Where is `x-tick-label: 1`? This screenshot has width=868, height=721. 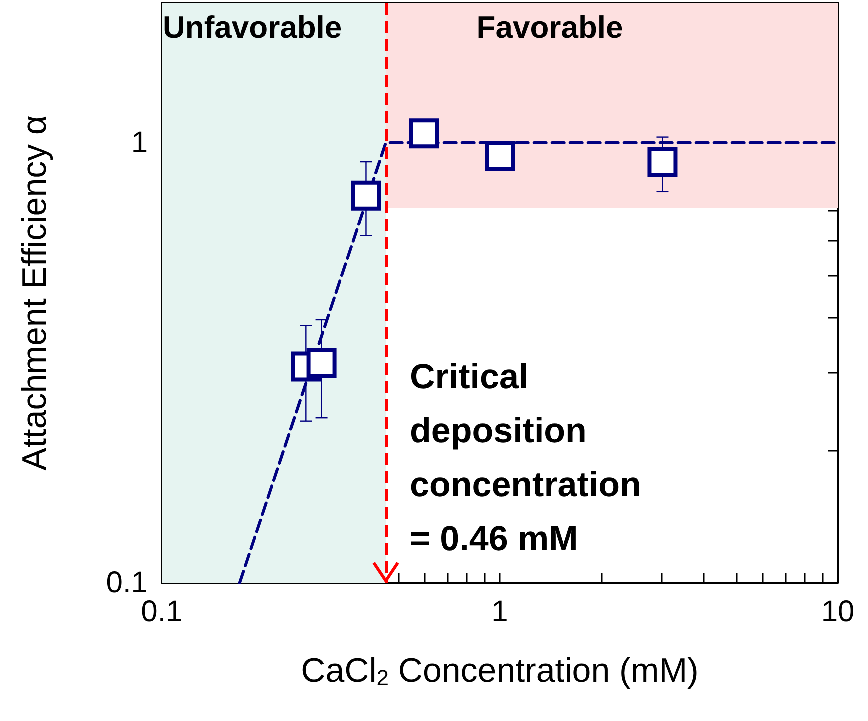 x-tick-label: 1 is located at coordinates (500, 612).